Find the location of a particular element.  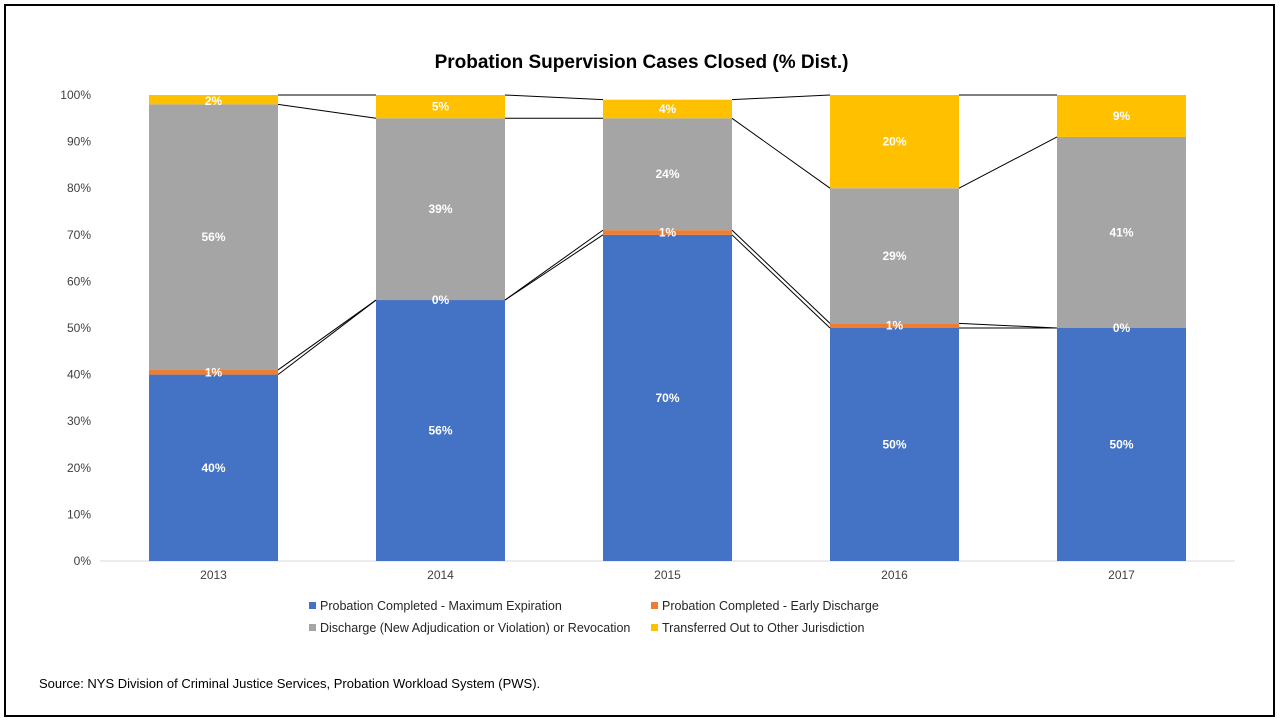

y-tick-label: 30% is located at coordinates (79, 421).